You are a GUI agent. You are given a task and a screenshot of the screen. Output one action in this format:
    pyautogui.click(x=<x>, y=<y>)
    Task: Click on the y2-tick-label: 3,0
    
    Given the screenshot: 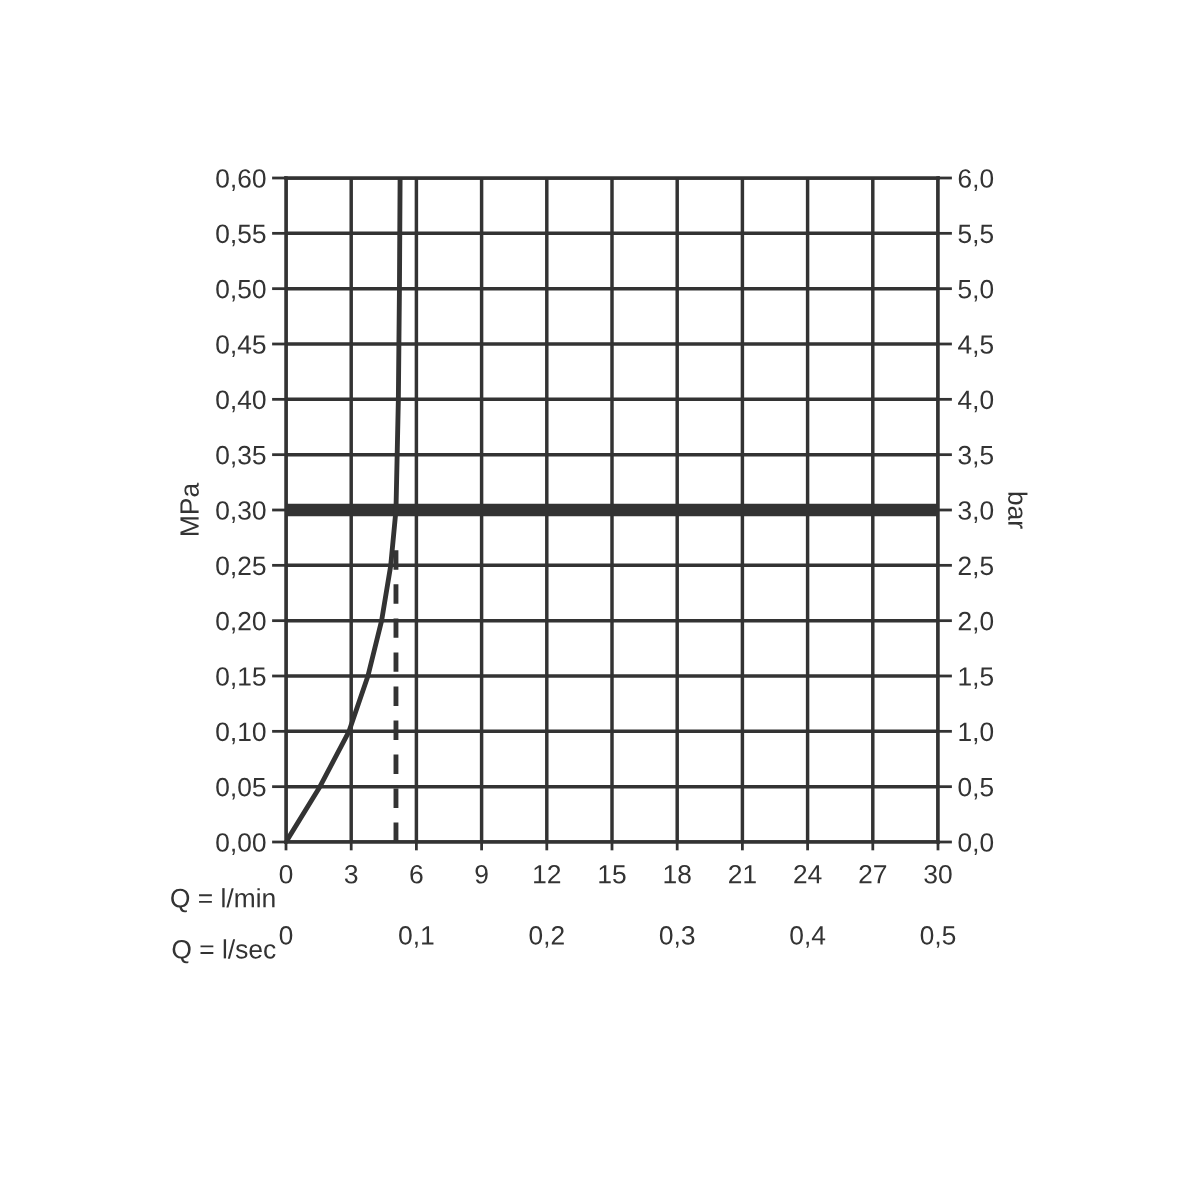 What is the action you would take?
    pyautogui.click(x=976, y=512)
    